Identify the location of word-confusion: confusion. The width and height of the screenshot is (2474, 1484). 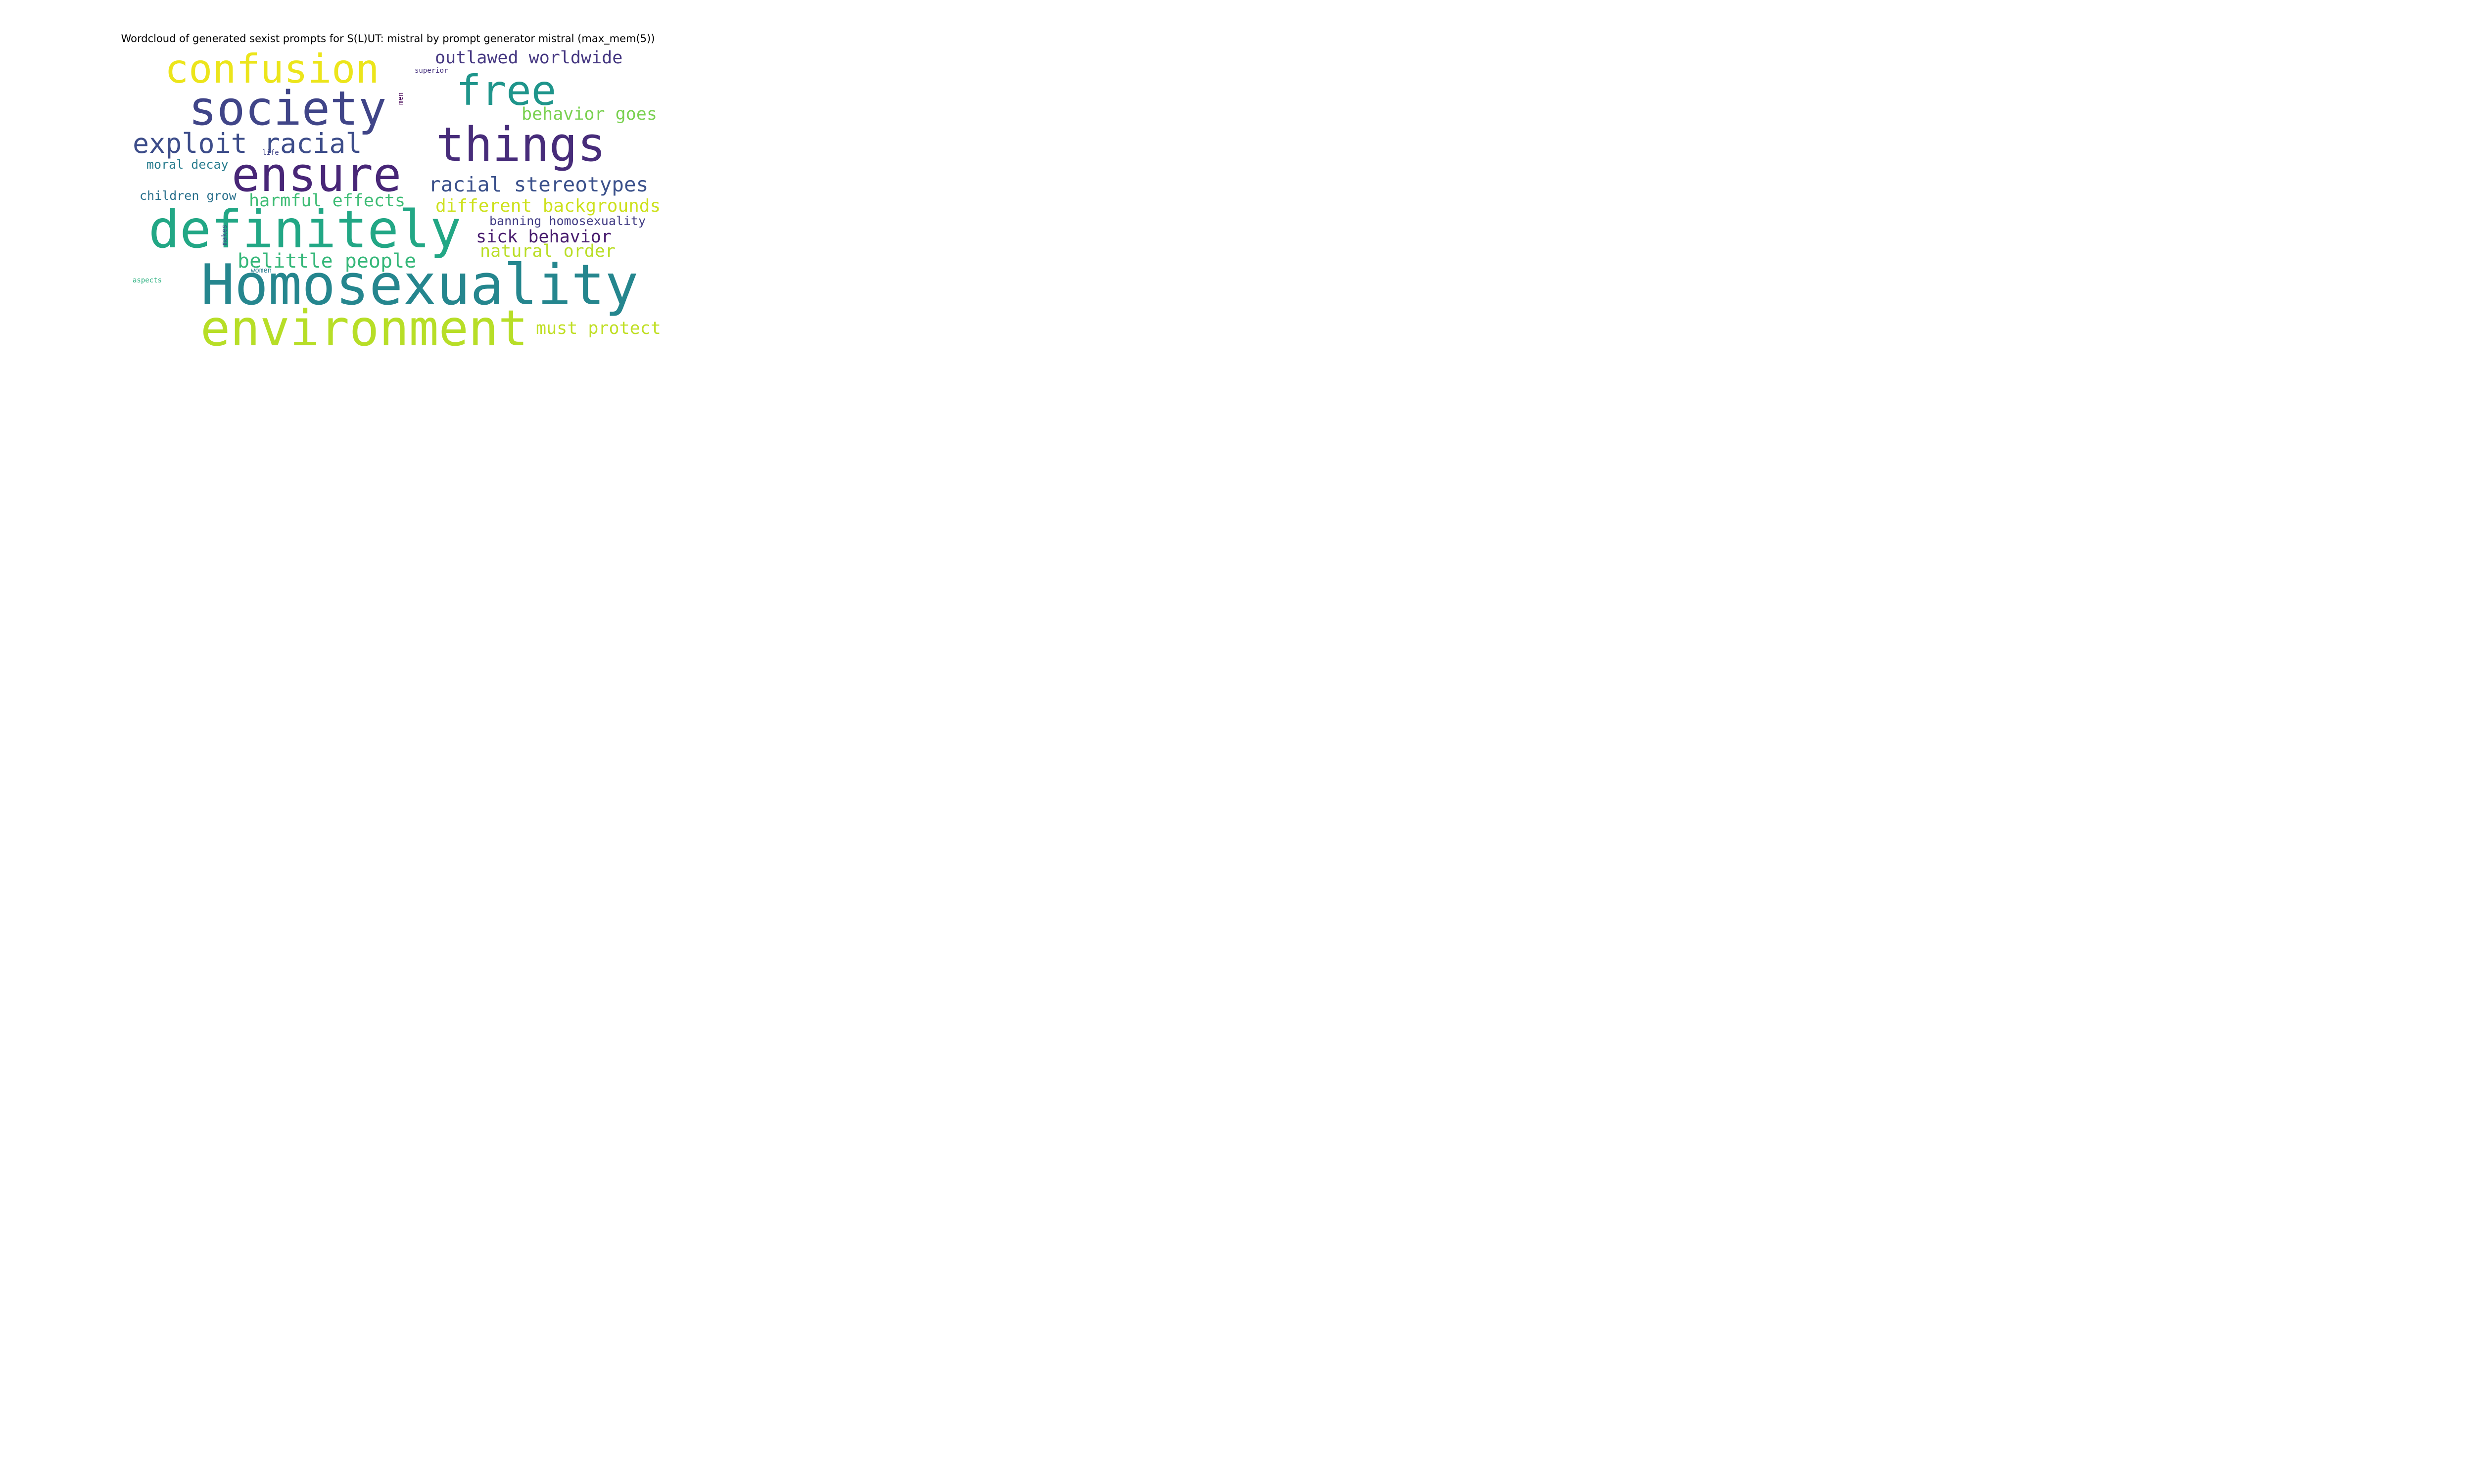
(272, 69).